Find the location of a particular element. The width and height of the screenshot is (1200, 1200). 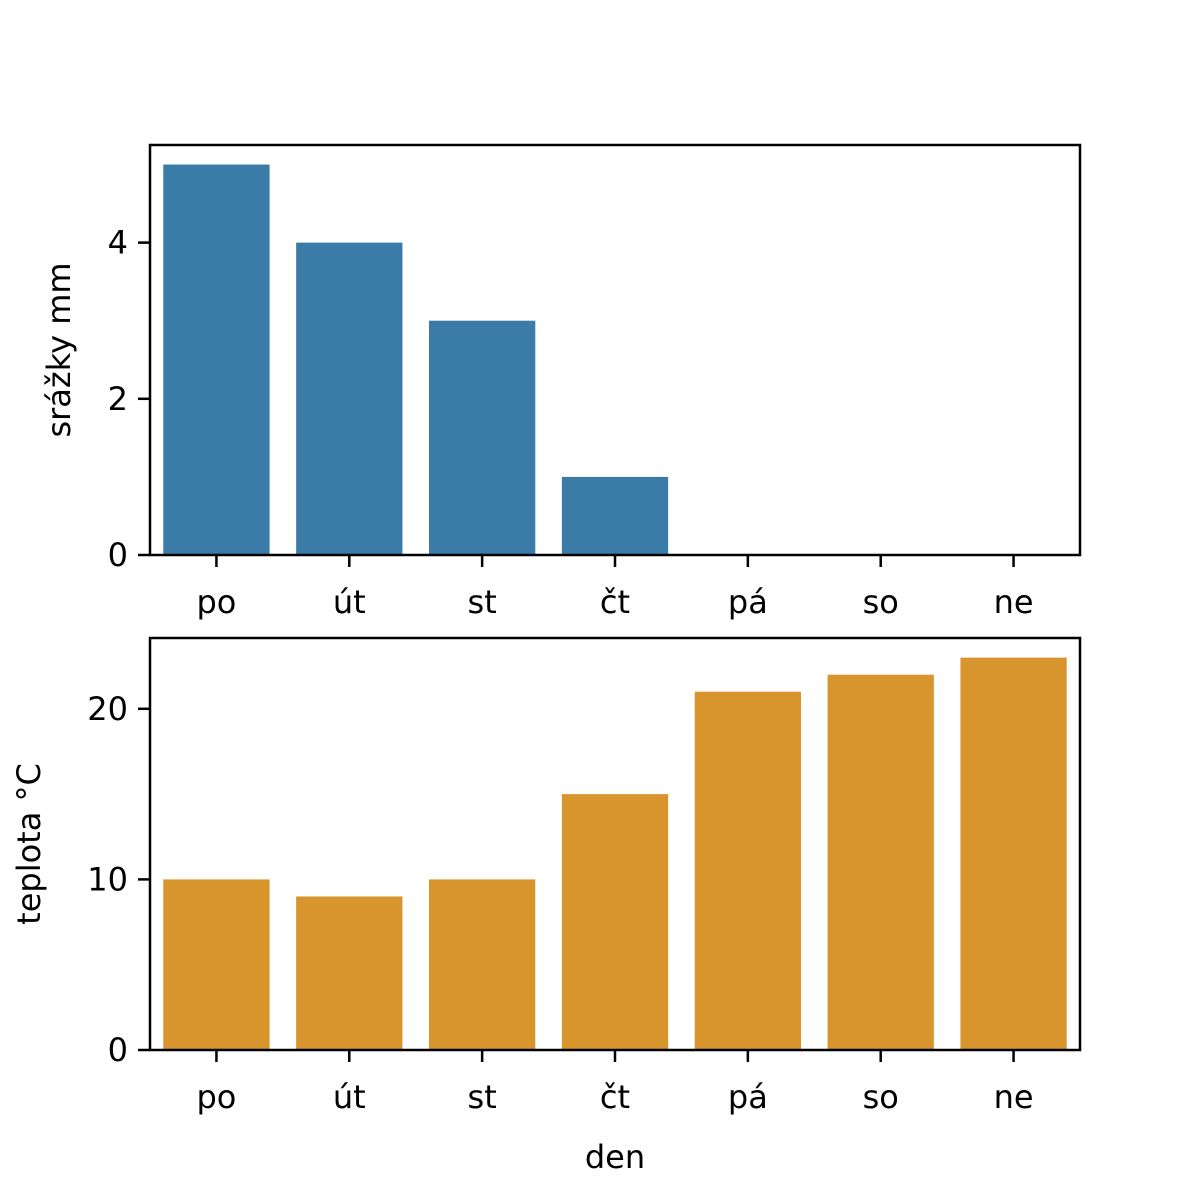

precipitation-x-tick-label-3: čt is located at coordinates (615, 602).